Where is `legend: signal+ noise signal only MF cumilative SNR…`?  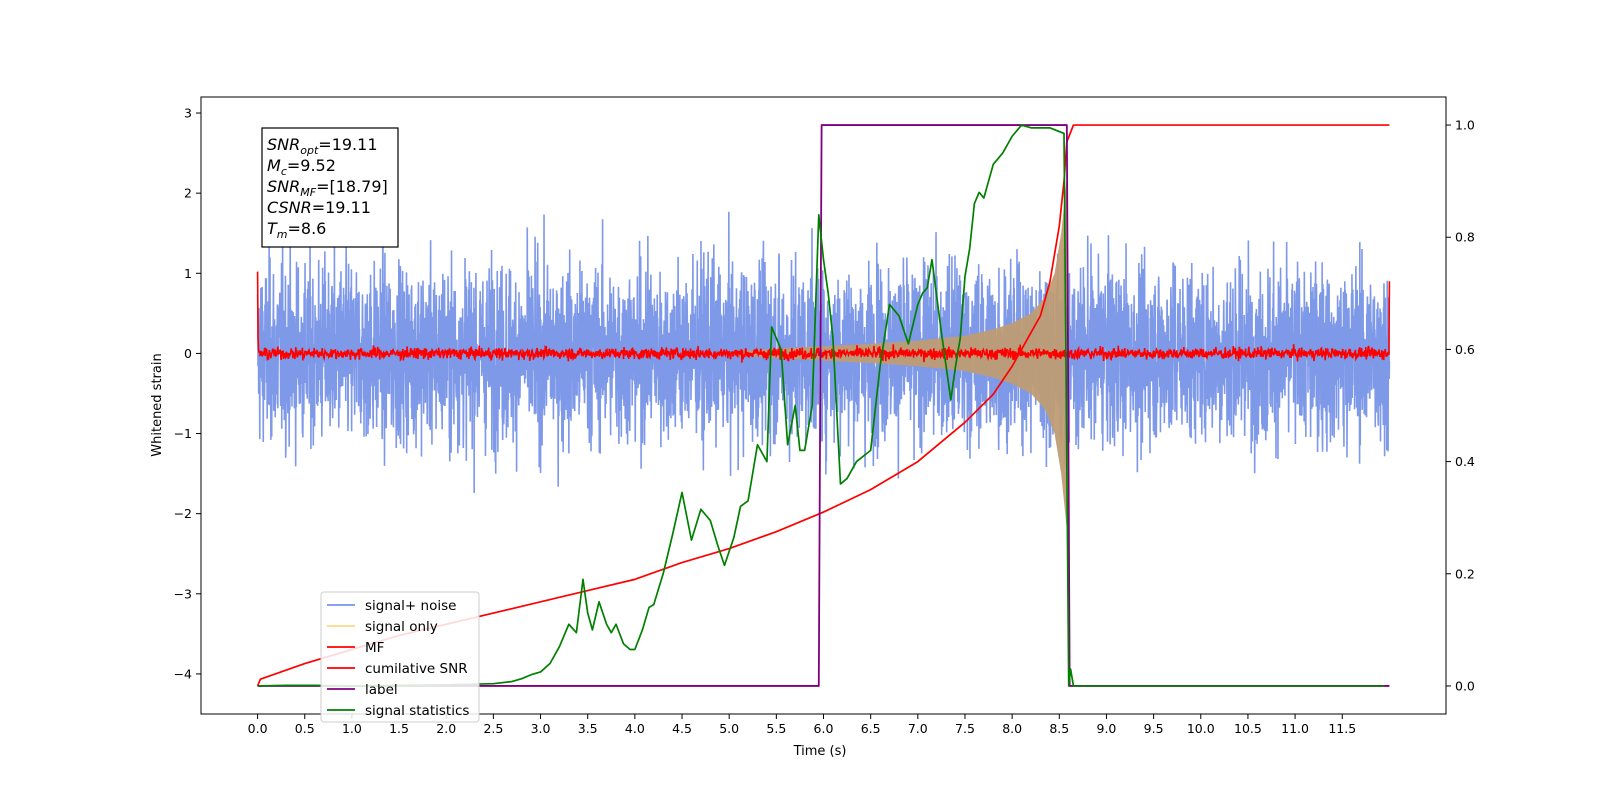
legend: signal+ noise signal only MF cumilative SNR… is located at coordinates (400, 657).